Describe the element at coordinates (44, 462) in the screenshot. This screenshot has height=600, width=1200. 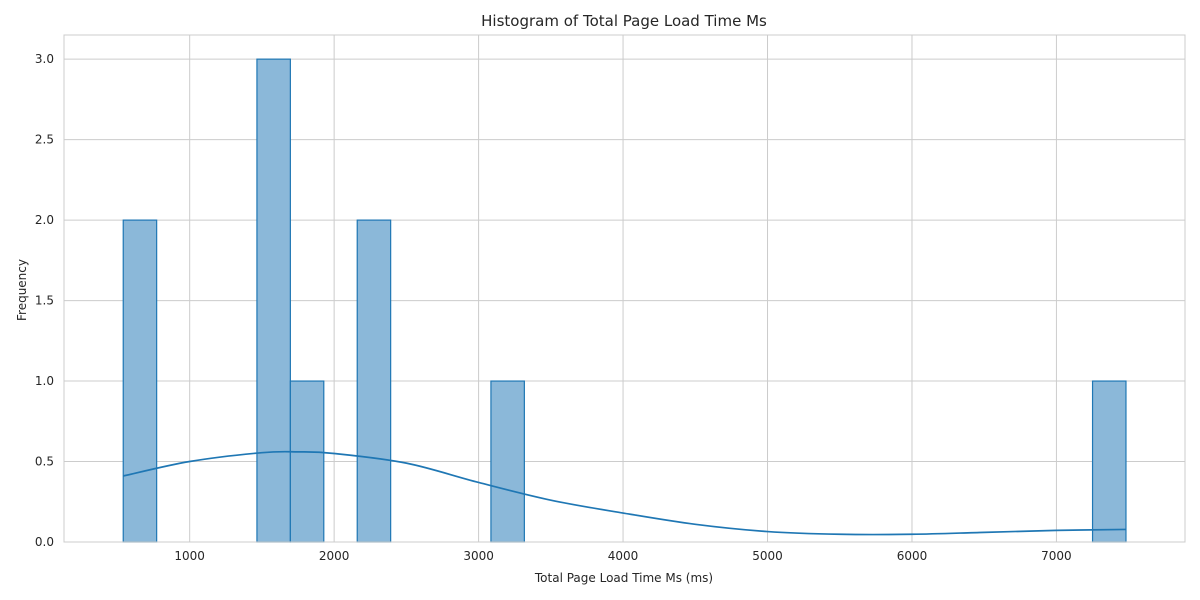
I see `y-tick-label: 0.5` at that location.